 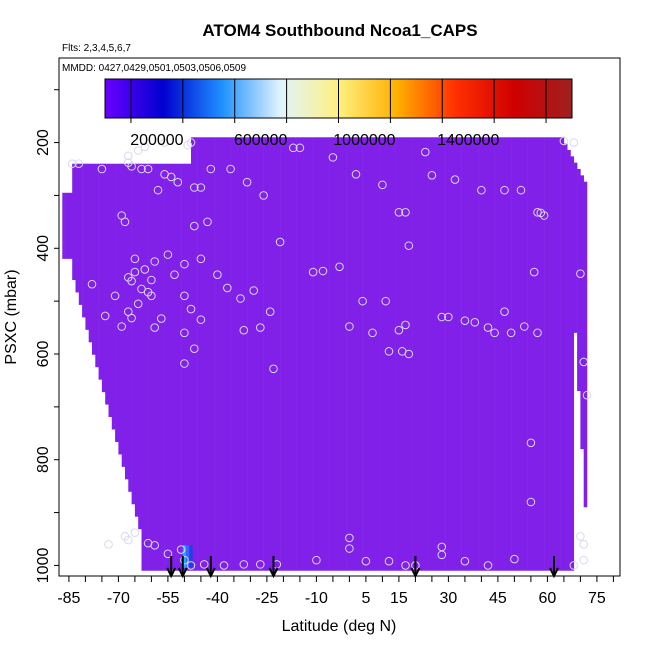 I want to click on y-axis-label: PSXC (mbar), so click(x=11, y=316).